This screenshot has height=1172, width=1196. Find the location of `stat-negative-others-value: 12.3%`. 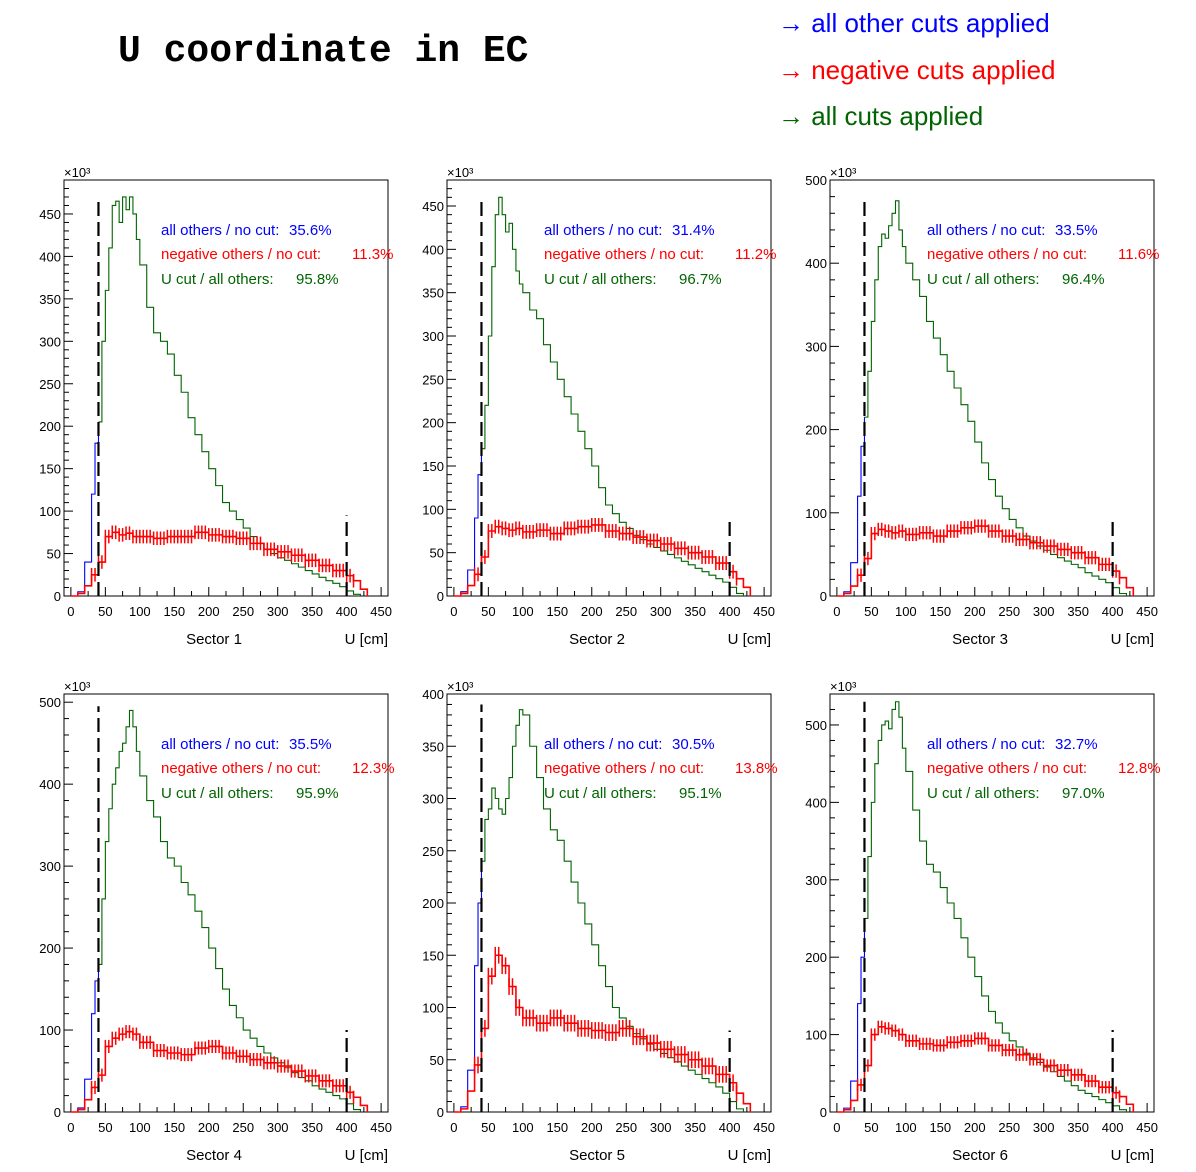

stat-negative-others-value: 12.3% is located at coordinates (373, 768).